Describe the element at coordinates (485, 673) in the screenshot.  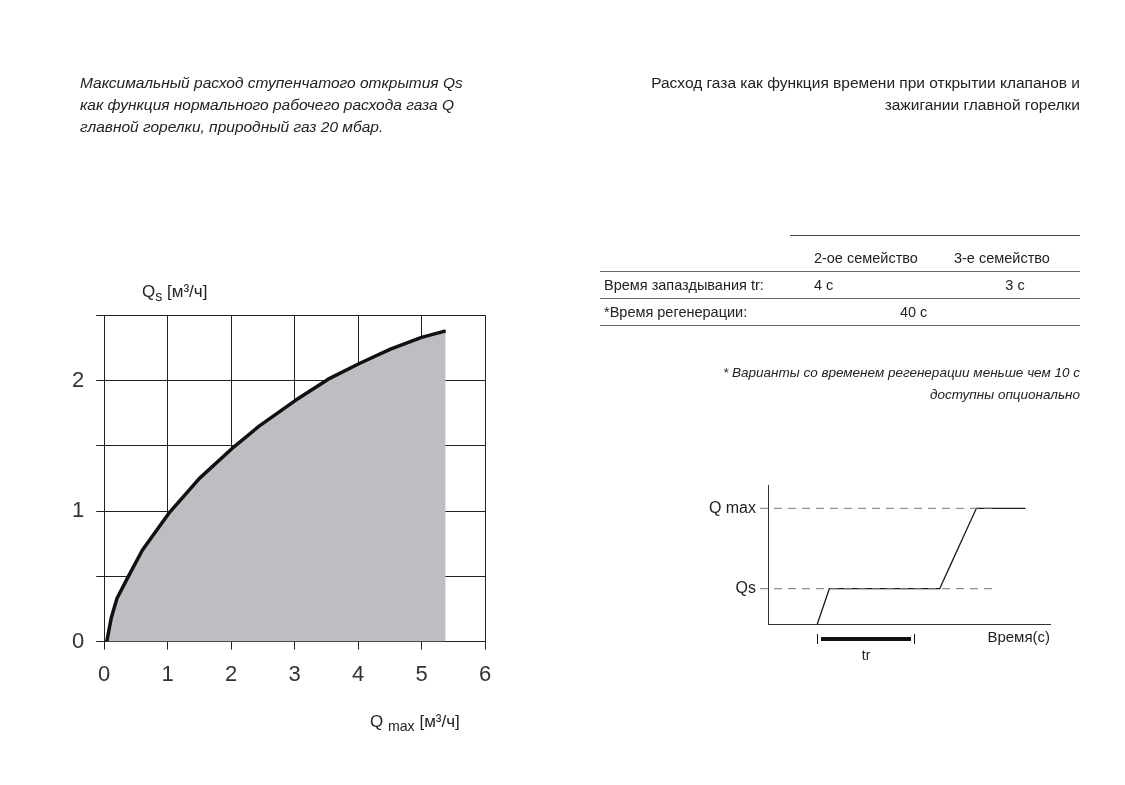
I see `x-tick-label: 6` at that location.